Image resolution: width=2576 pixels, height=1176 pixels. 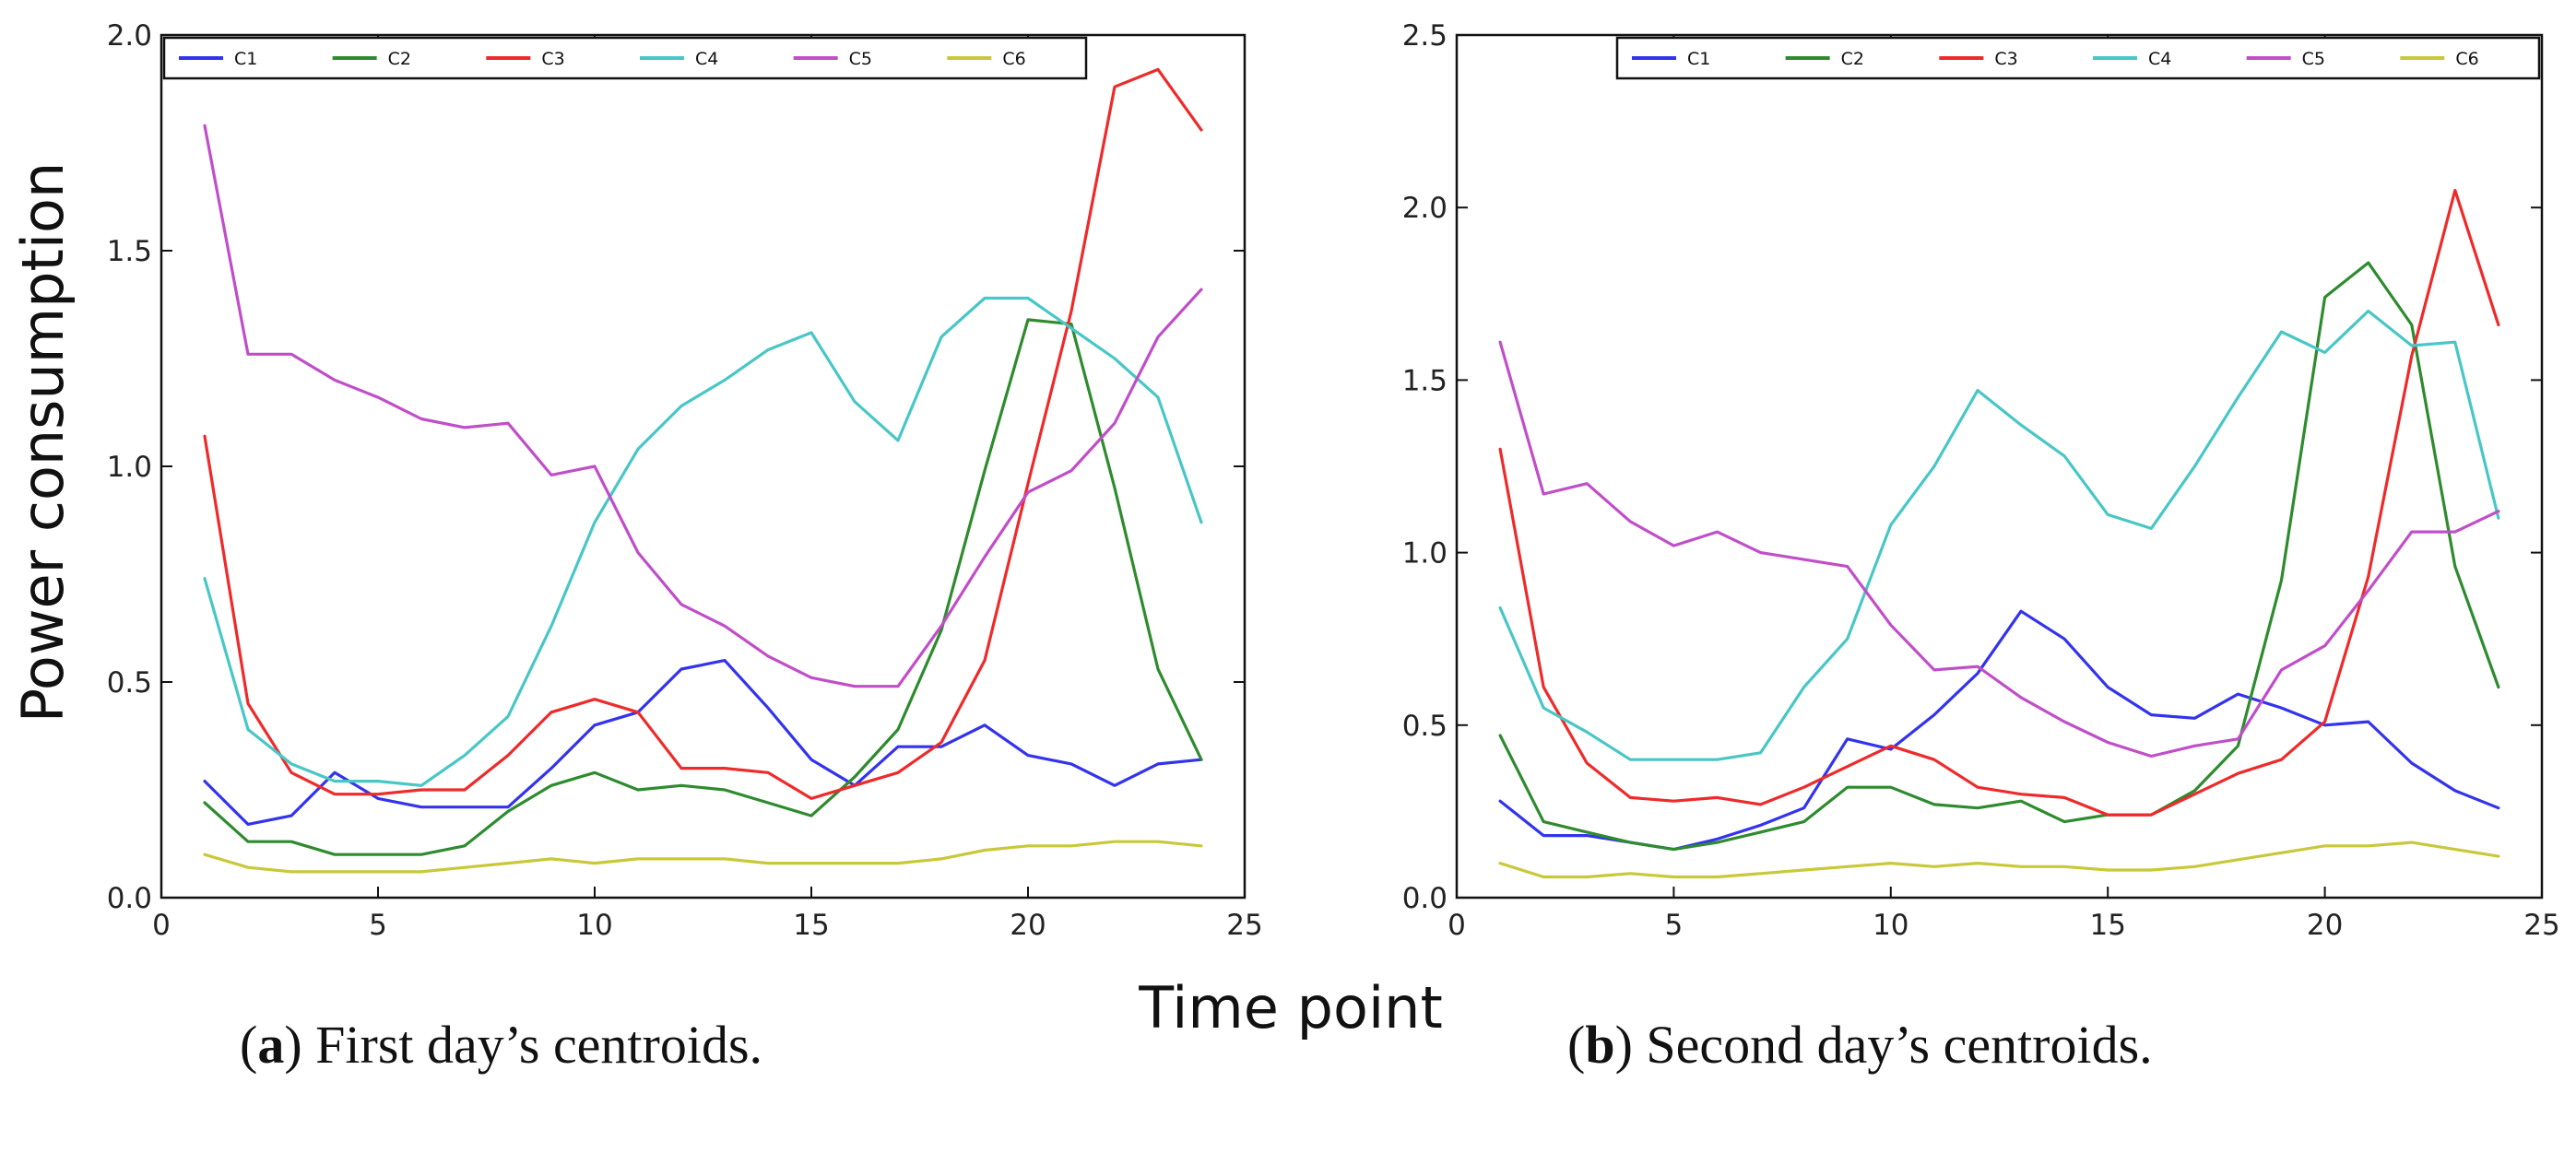 I want to click on caption-a: (a) First day’s centroids., so click(x=501, y=1045).